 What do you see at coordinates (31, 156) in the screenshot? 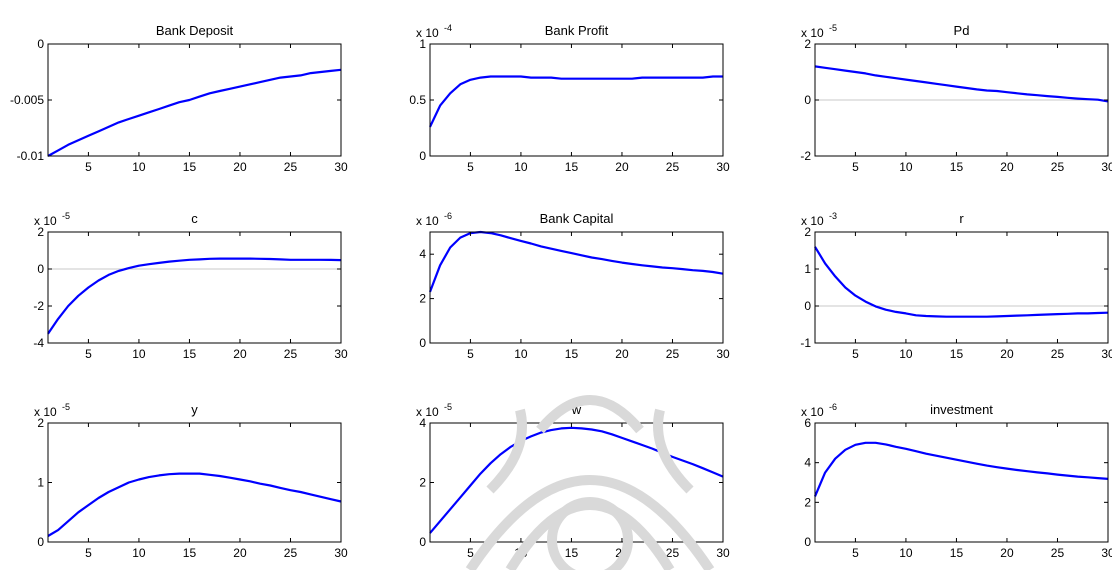
I see `chart-1-ytick-label: -0.01` at bounding box center [31, 156].